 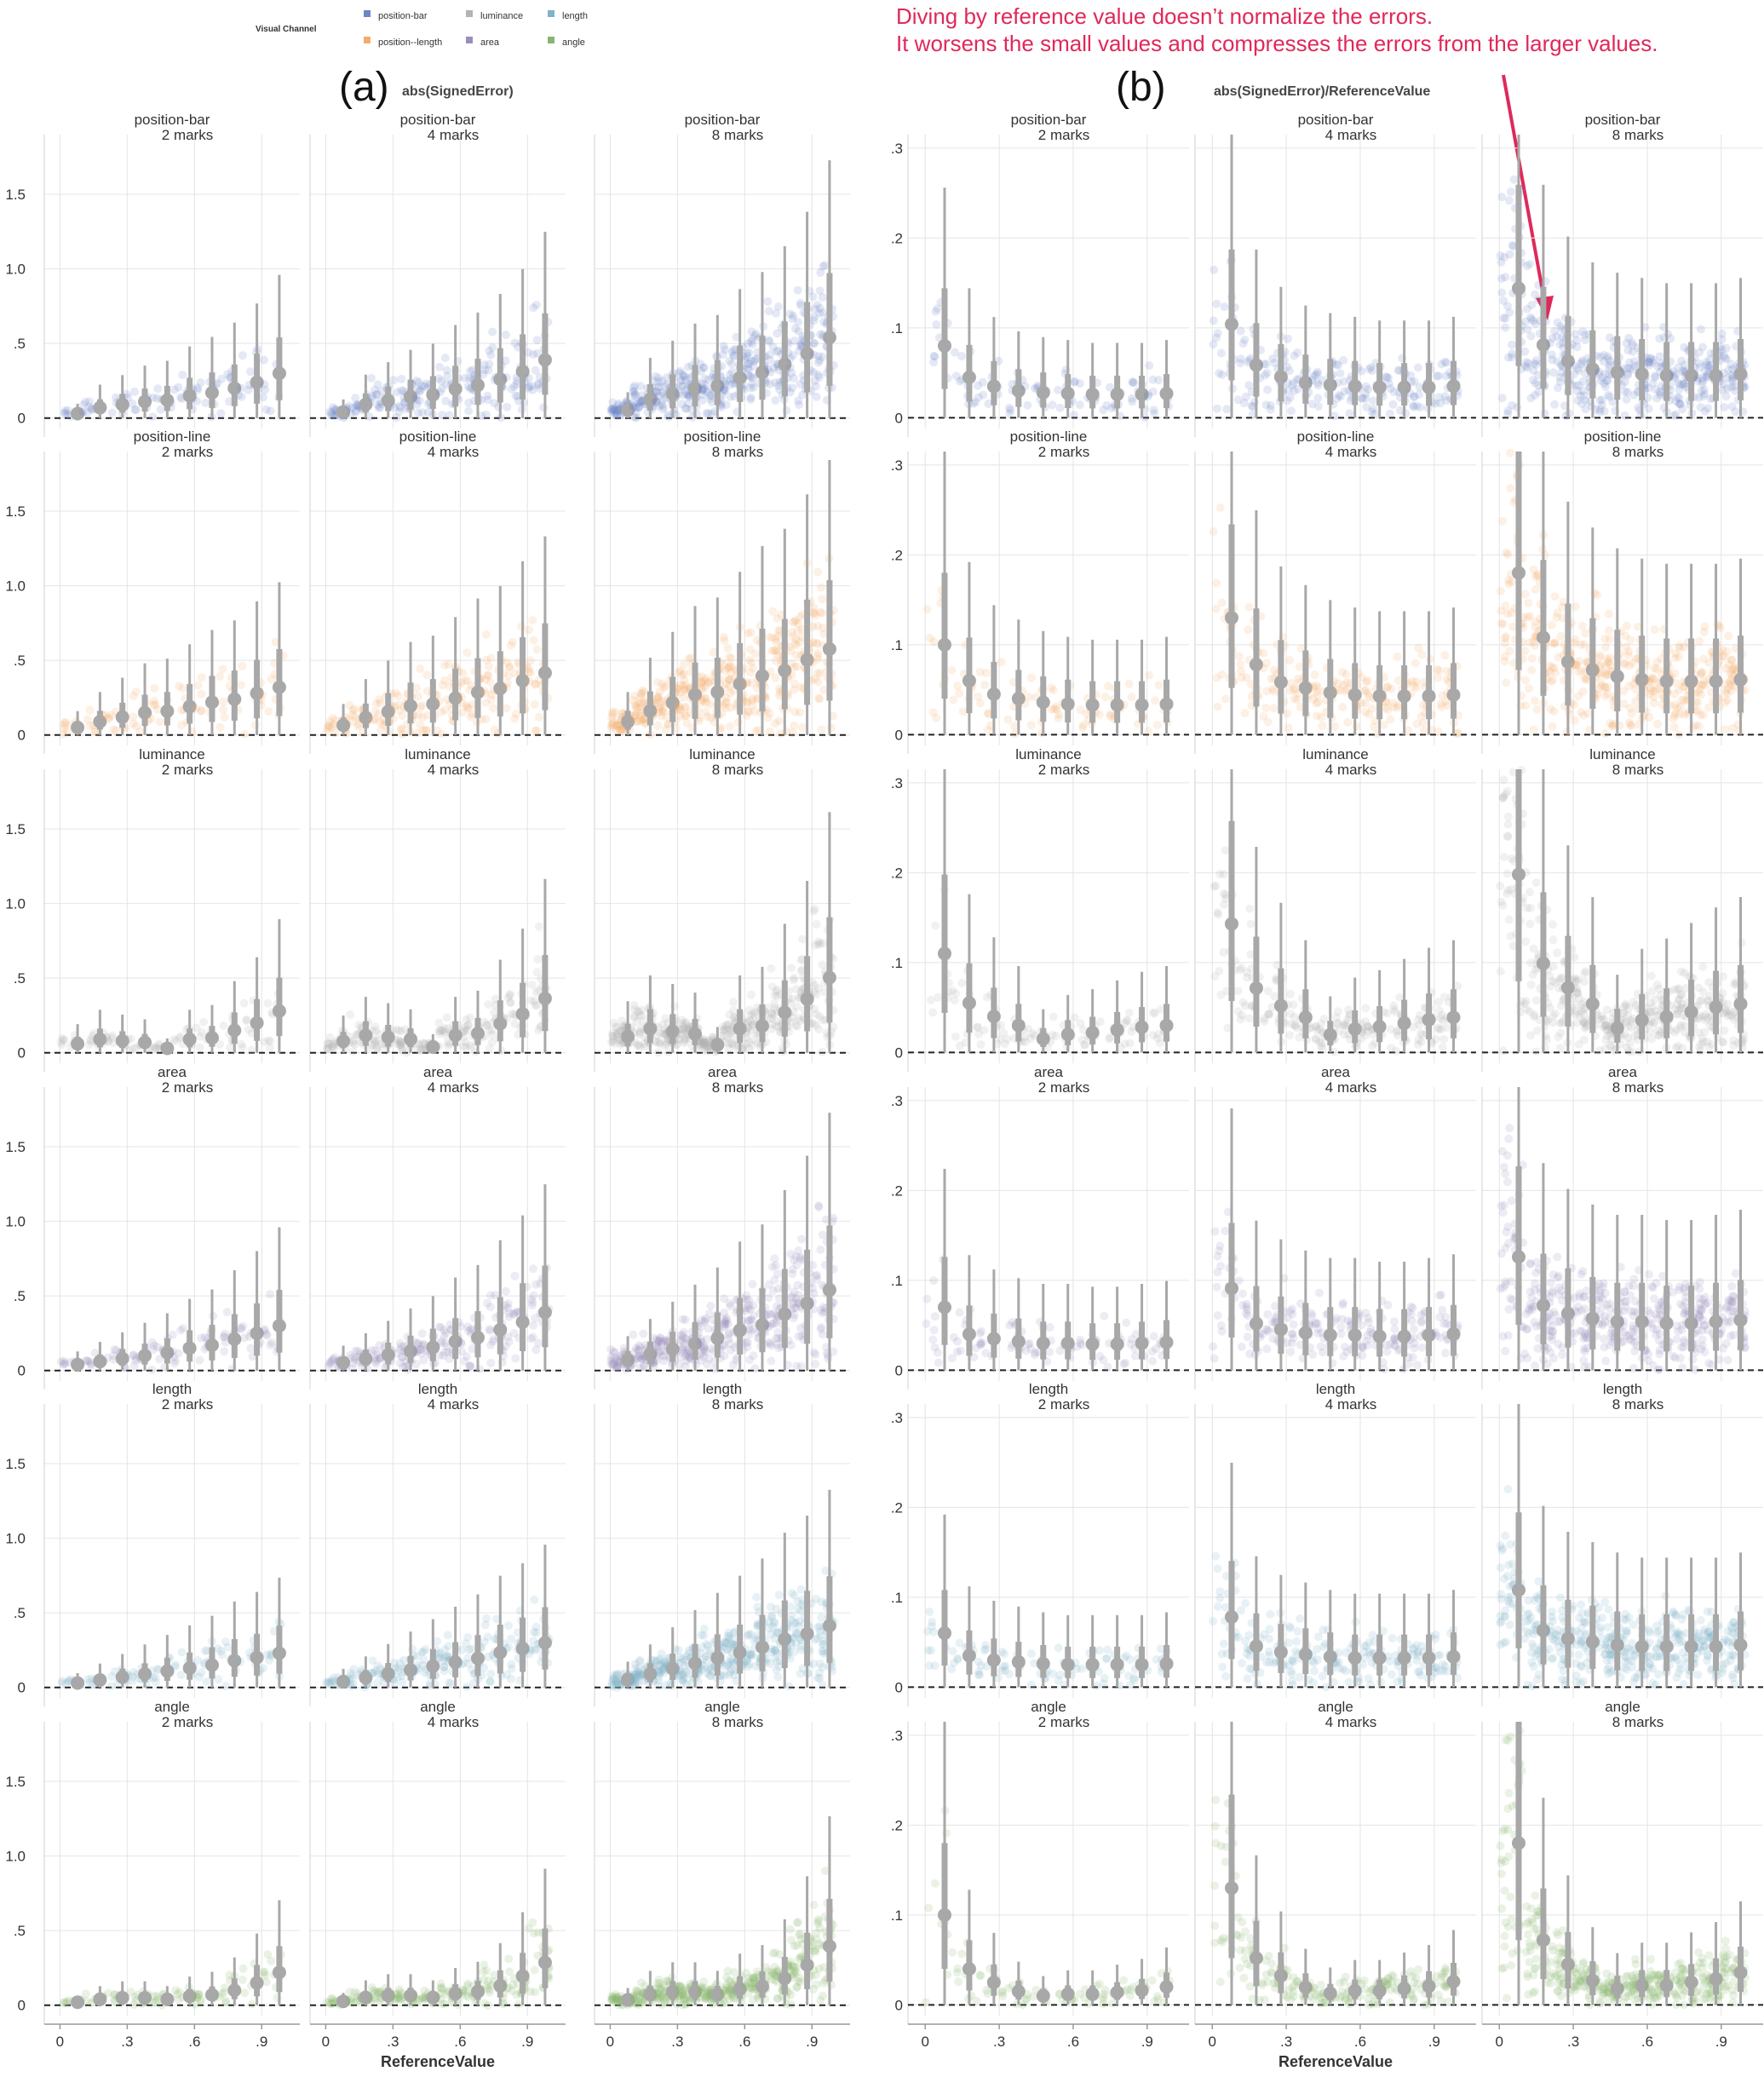 What do you see at coordinates (326, 2042) in the screenshot?
I see `x-tick-label: 0` at bounding box center [326, 2042].